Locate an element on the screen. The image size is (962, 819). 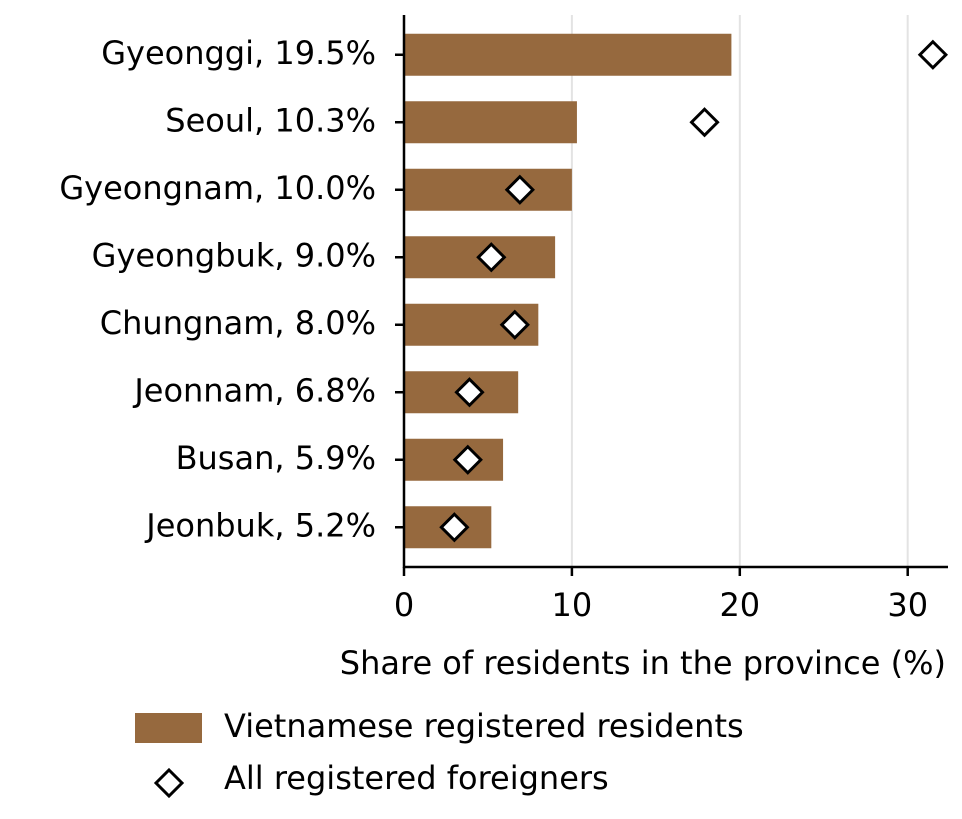
x-tick-label: 10 is located at coordinates (572, 605).